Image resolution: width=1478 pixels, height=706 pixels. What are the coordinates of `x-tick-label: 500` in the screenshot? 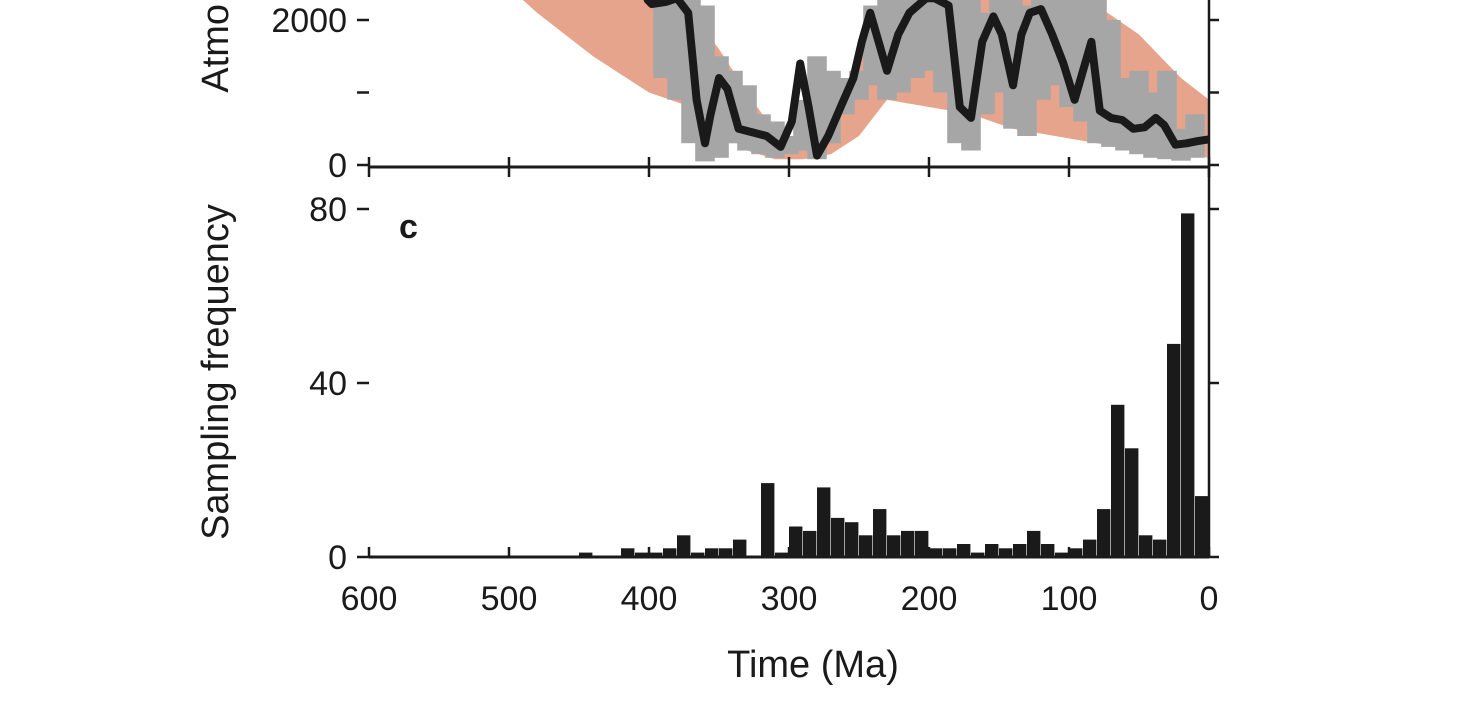 It's located at (509, 599).